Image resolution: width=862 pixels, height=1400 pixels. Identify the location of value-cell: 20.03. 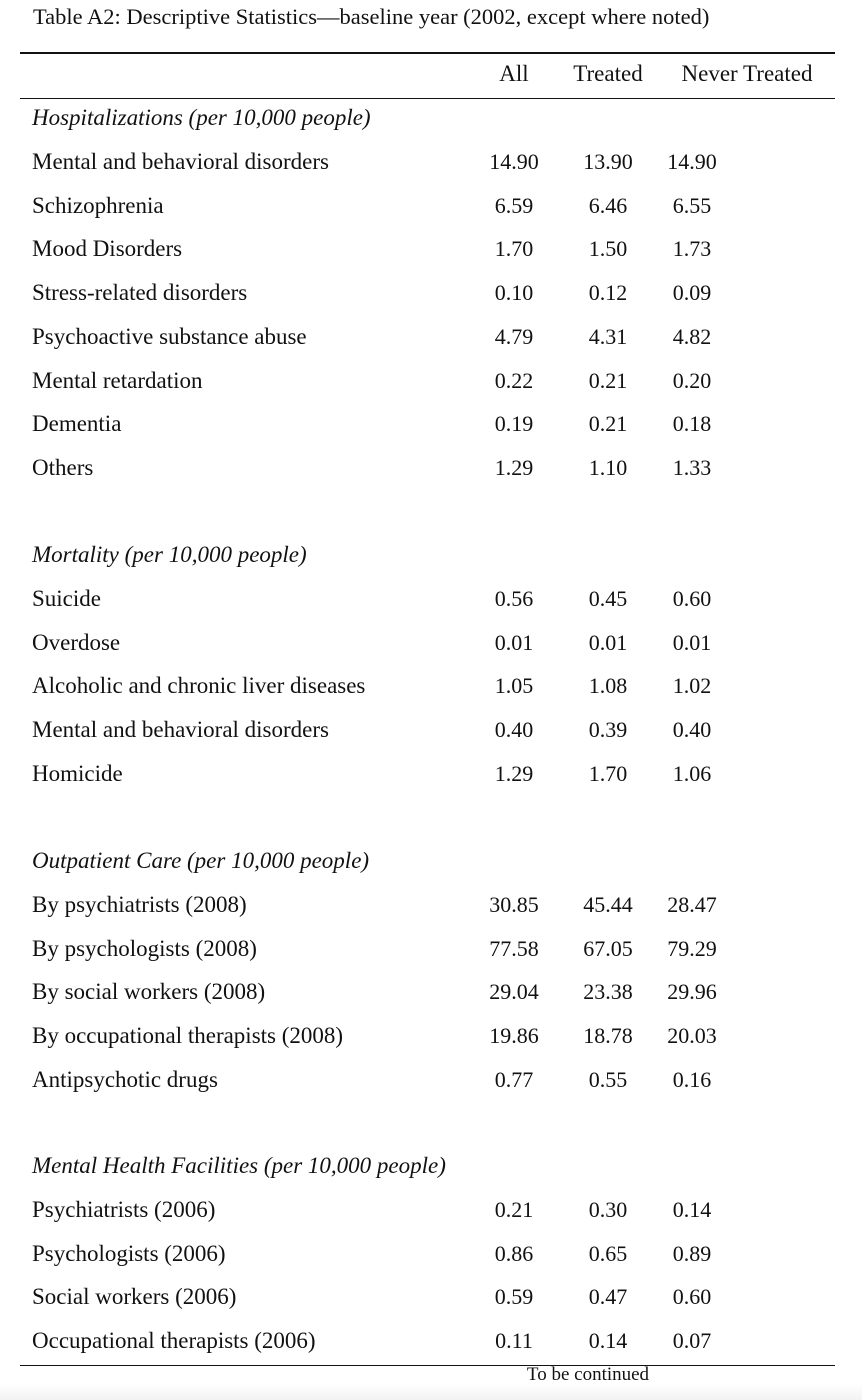
(692, 1035).